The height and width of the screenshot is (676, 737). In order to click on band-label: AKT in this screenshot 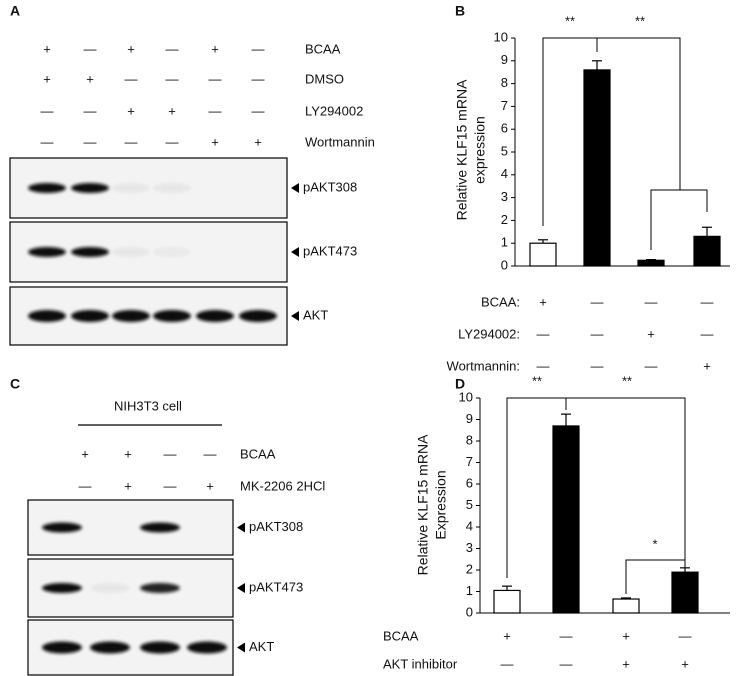, I will do `click(261, 646)`.